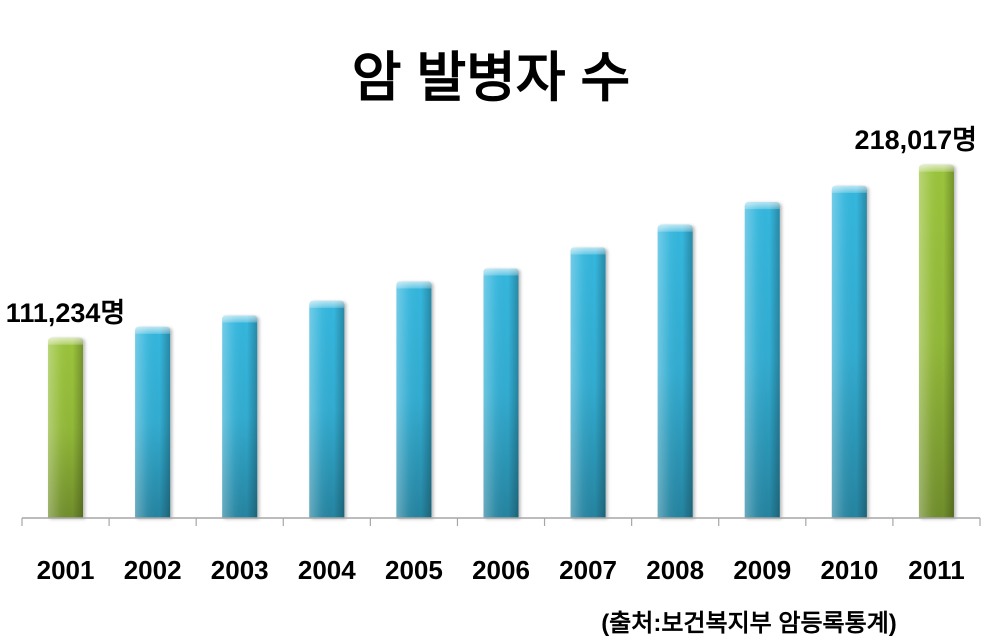 Image resolution: width=982 pixels, height=640 pixels. Describe the element at coordinates (491, 78) in the screenshot. I see `chart-title: 암 발병자 수` at that location.